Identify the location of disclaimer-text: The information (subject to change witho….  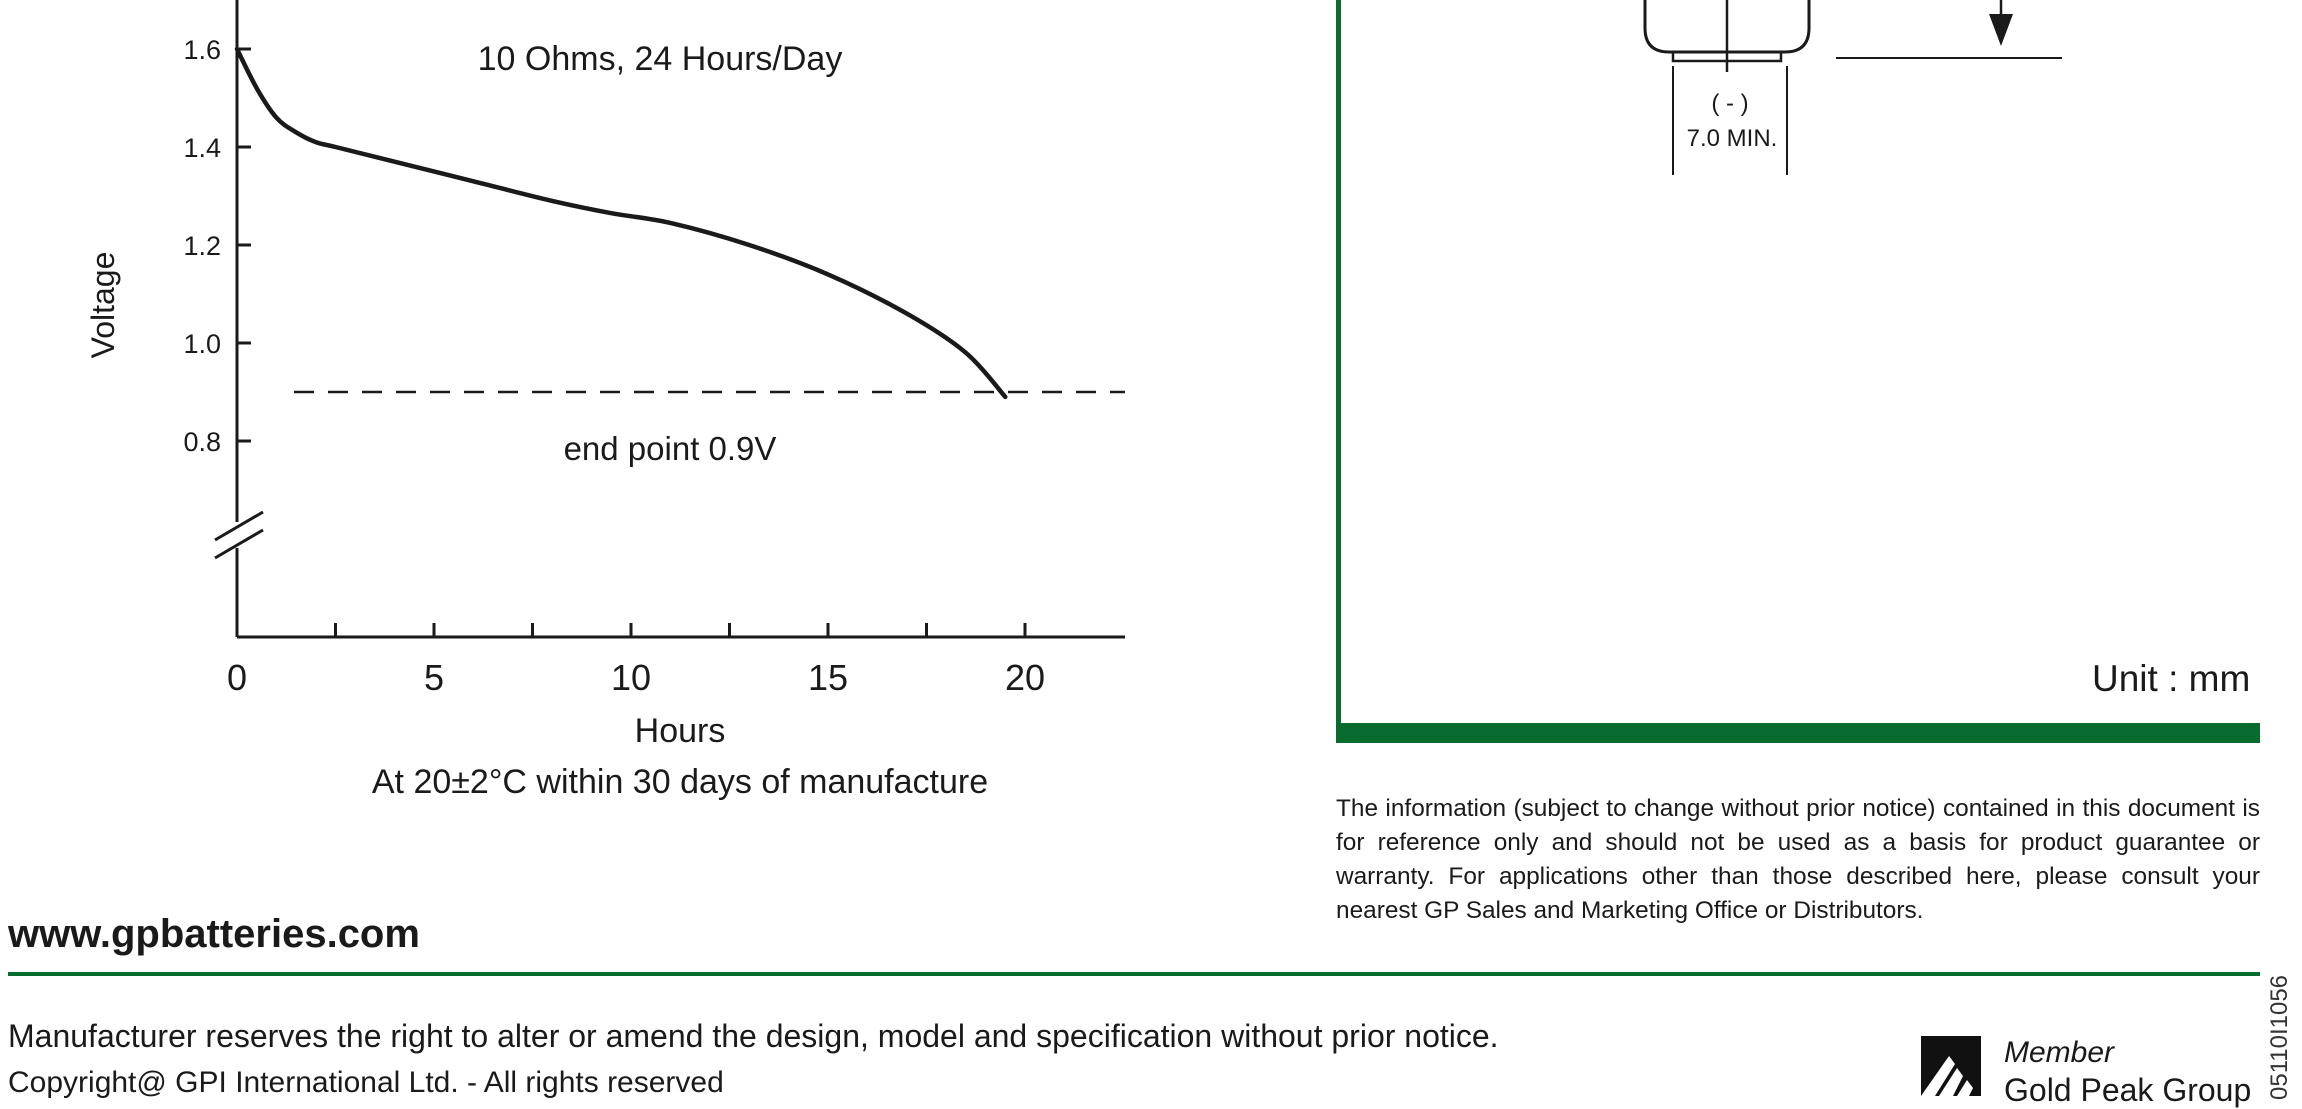
(1798, 859).